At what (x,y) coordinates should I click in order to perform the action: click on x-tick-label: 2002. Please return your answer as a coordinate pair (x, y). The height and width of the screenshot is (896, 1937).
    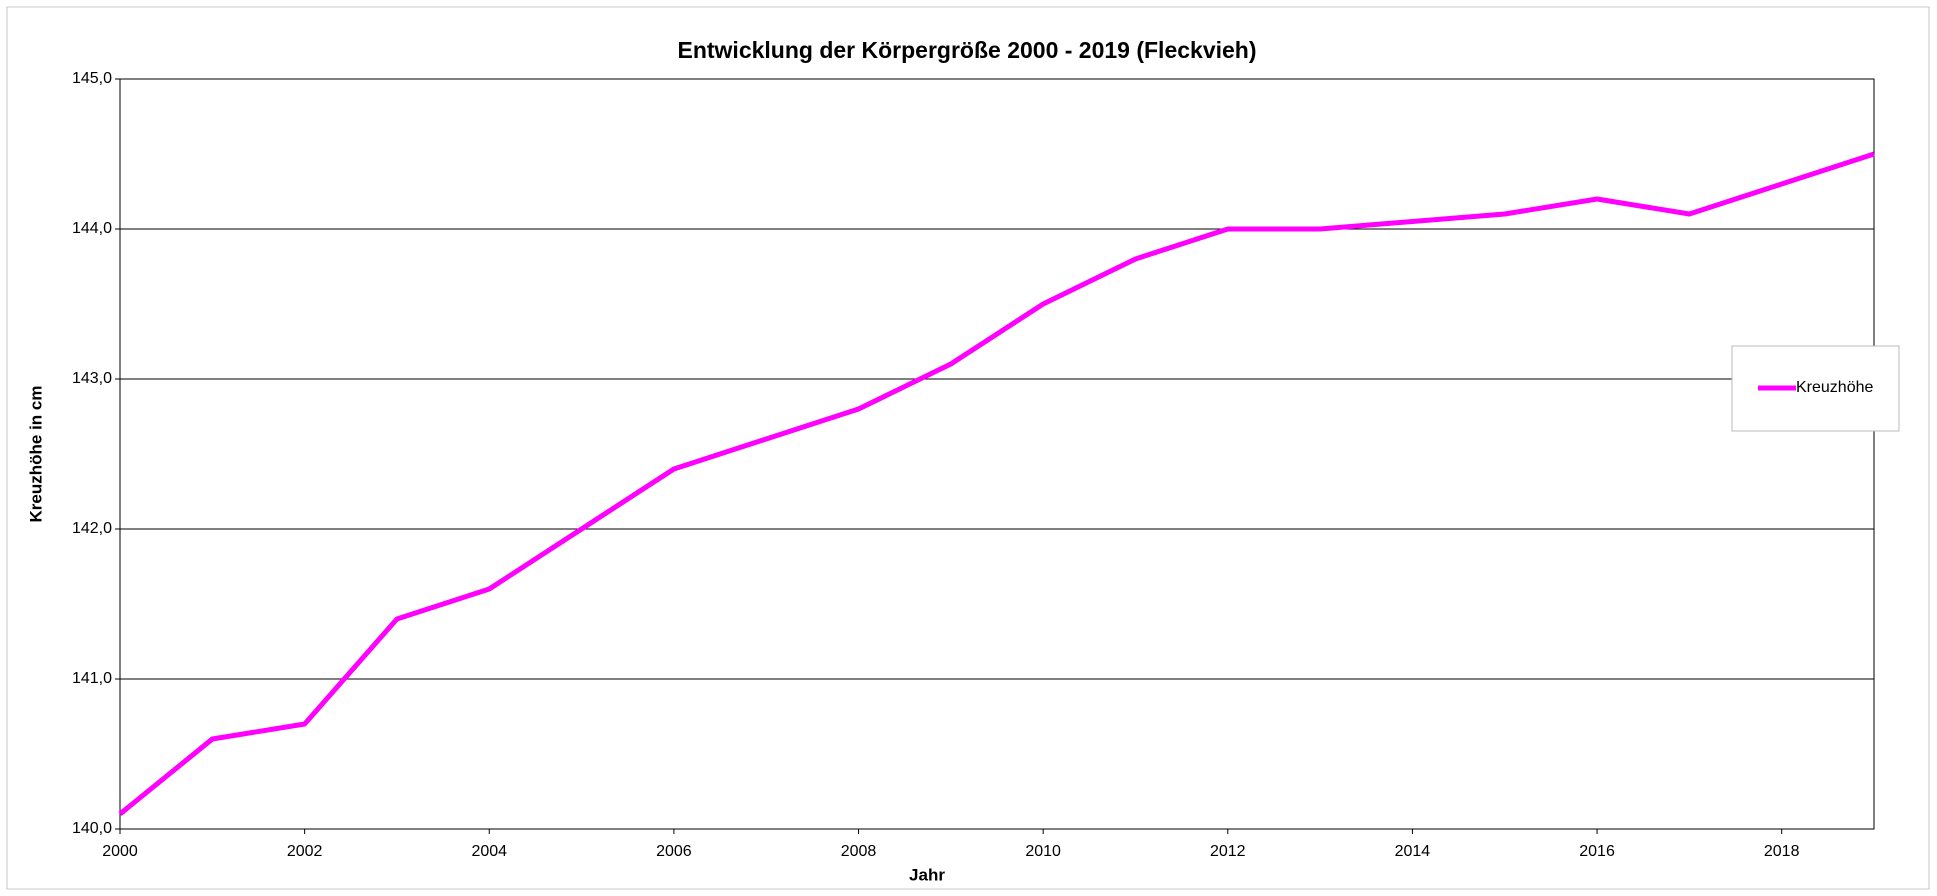
    Looking at the image, I should click on (305, 851).